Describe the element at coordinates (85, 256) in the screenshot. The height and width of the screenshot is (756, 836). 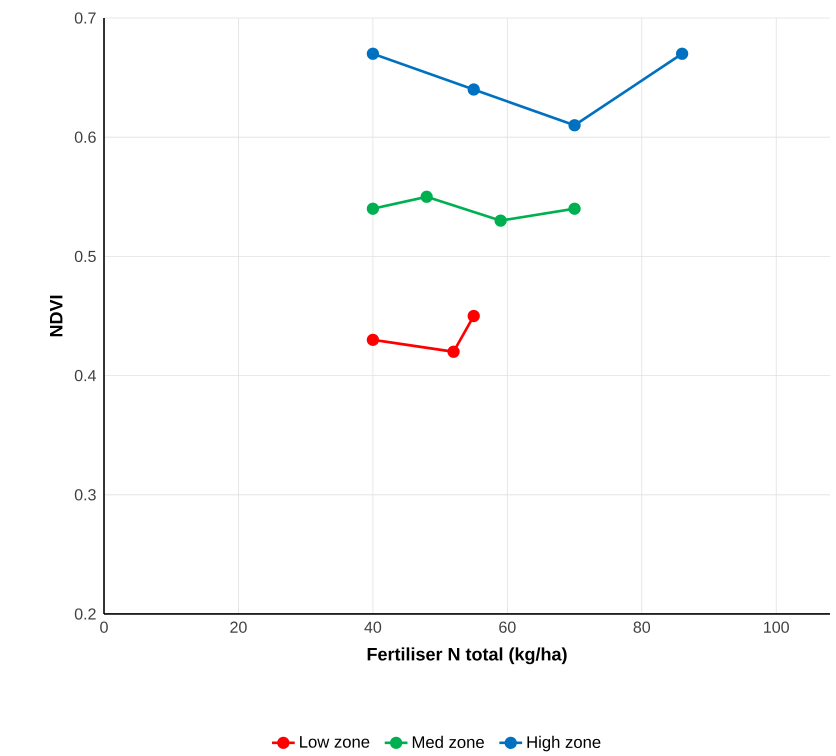
I see `y-tick-label: 0.5` at that location.